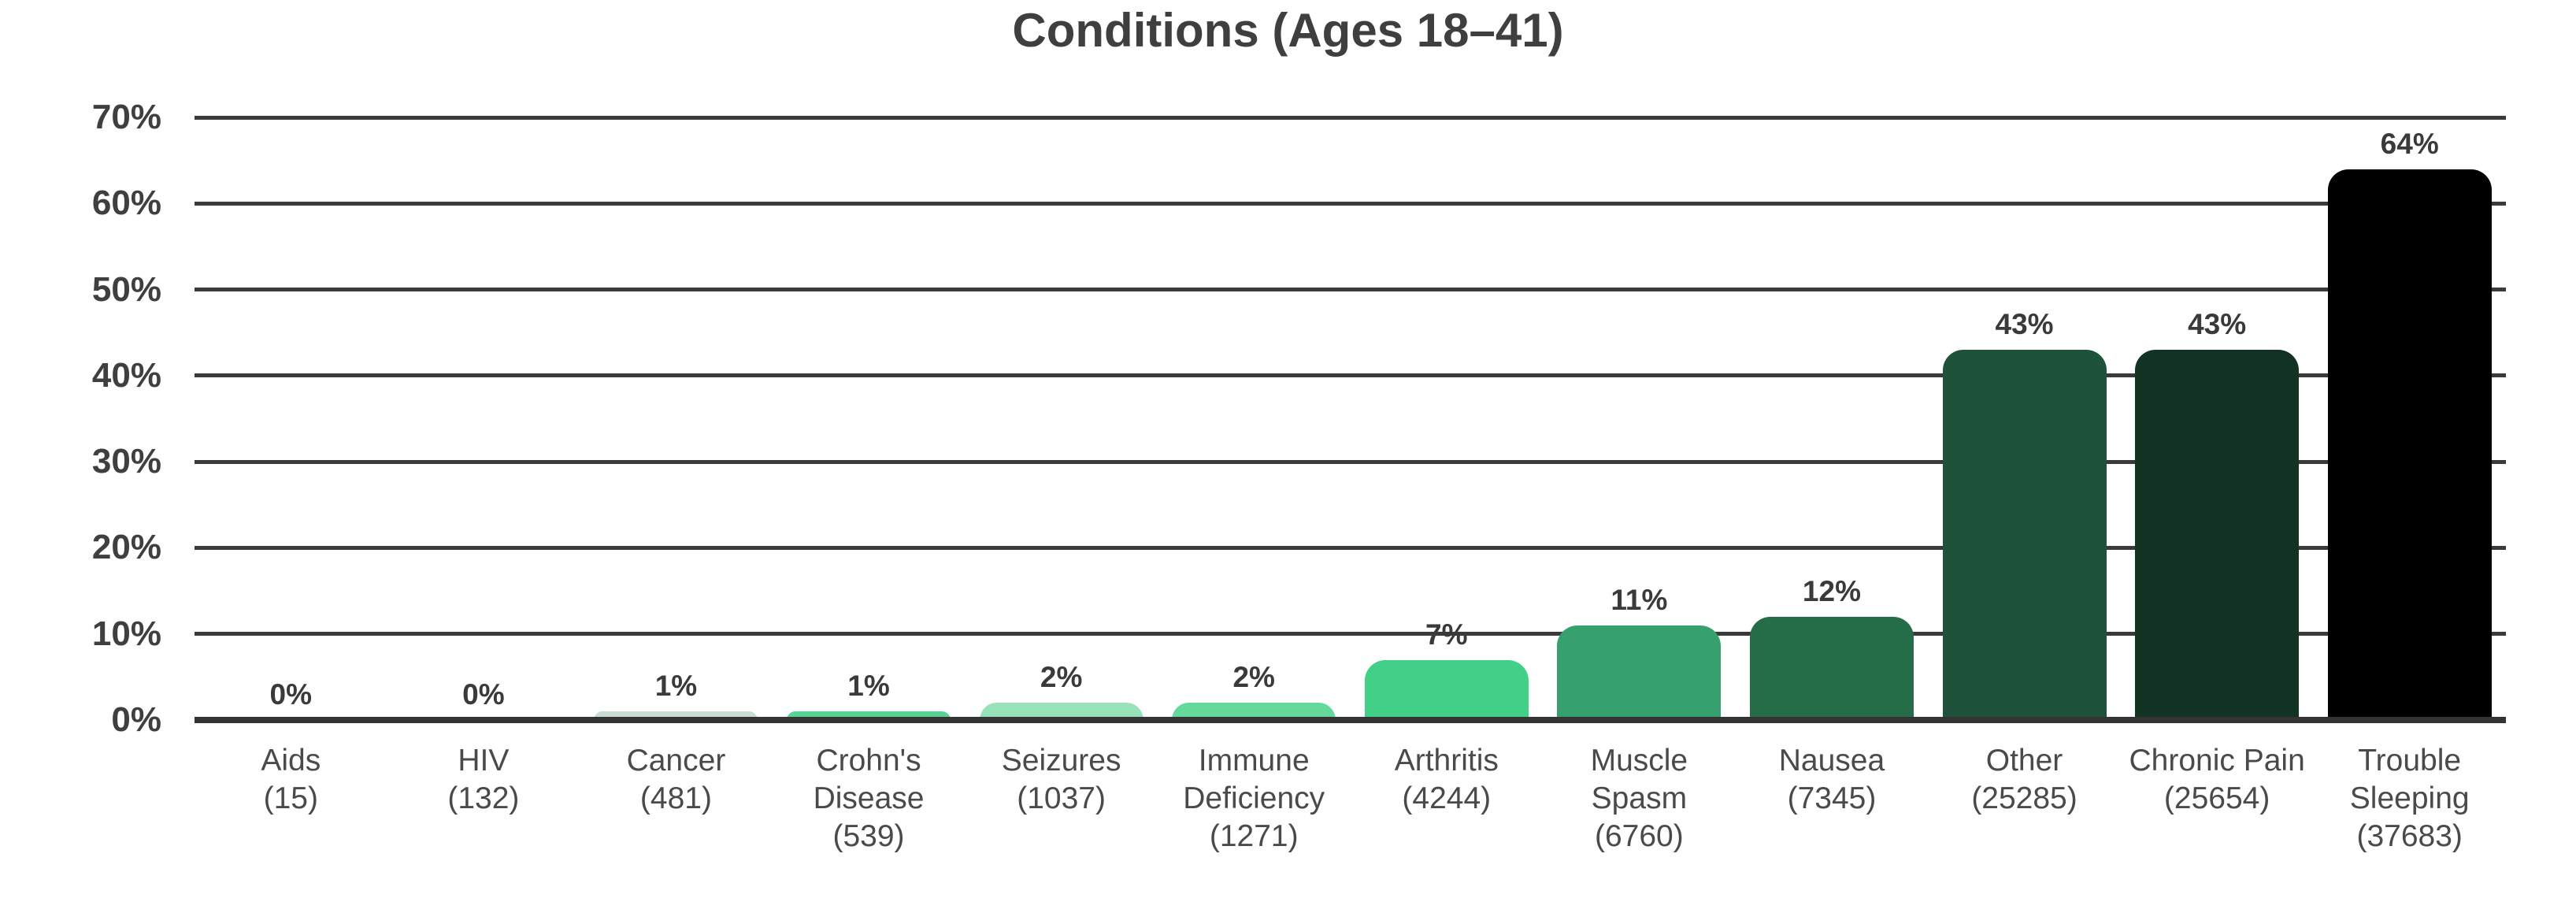  What do you see at coordinates (1350, 118) in the screenshot?
I see `gridline-70%` at bounding box center [1350, 118].